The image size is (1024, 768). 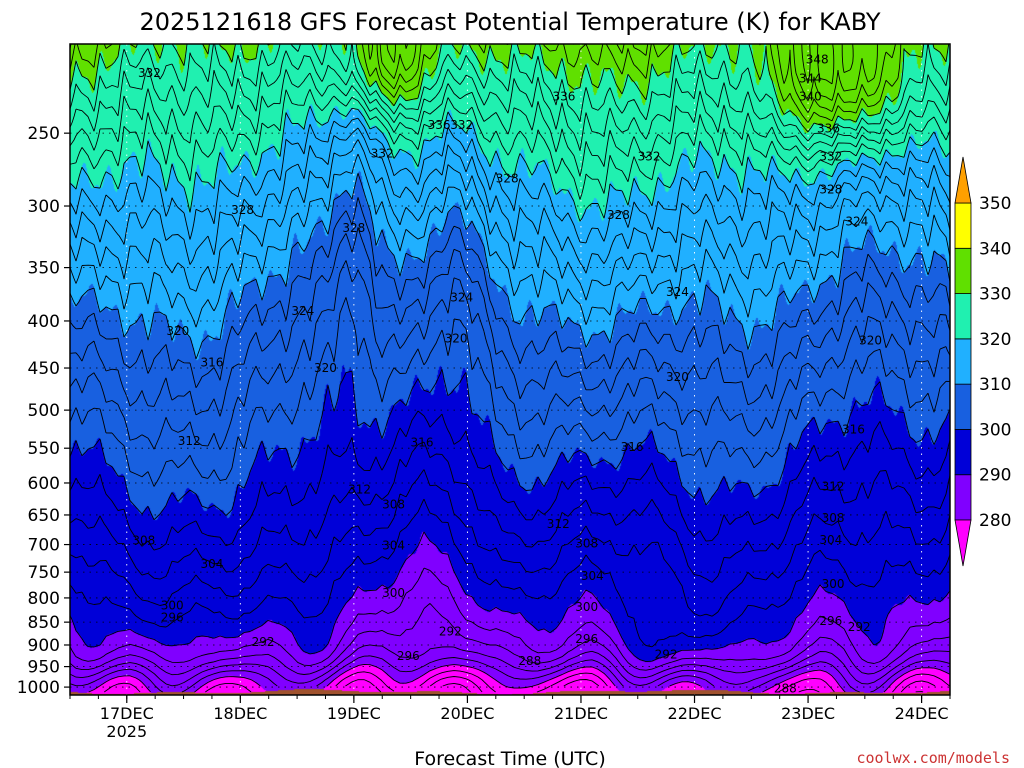 What do you see at coordinates (933, 758) in the screenshot?
I see `credit-link: coolwx.com/models` at bounding box center [933, 758].